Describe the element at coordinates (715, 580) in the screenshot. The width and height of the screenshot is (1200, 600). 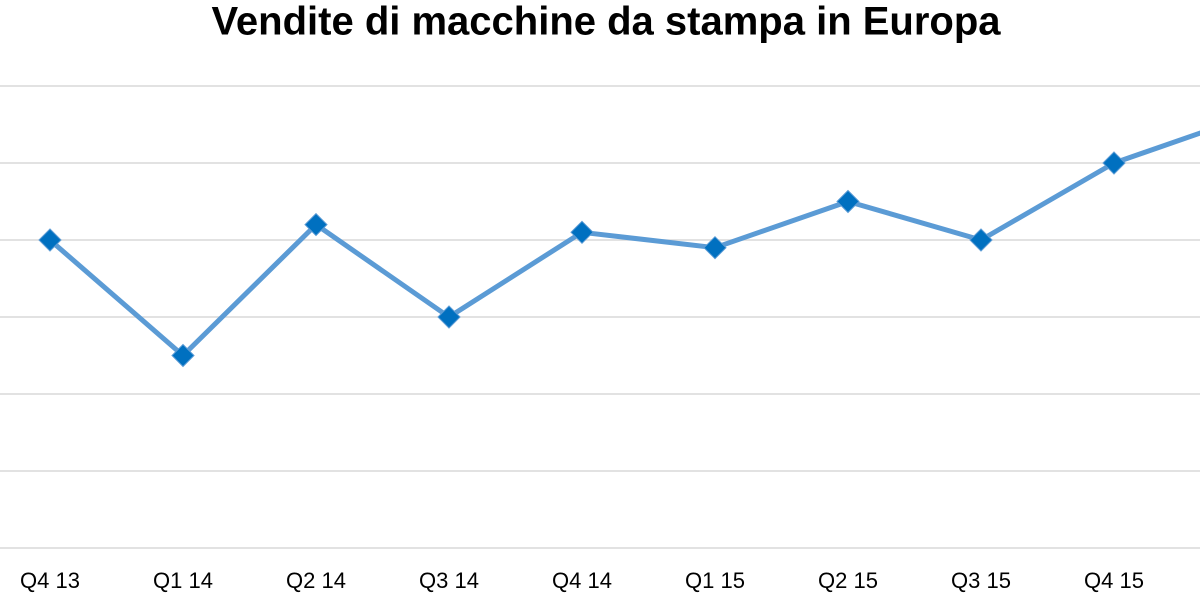
I see `x-tick-label: Q1 15` at that location.